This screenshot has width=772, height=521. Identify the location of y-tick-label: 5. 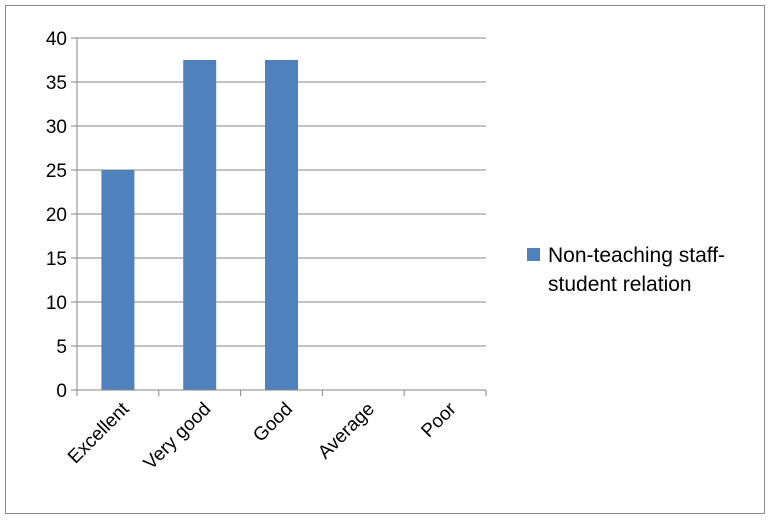
(61, 347).